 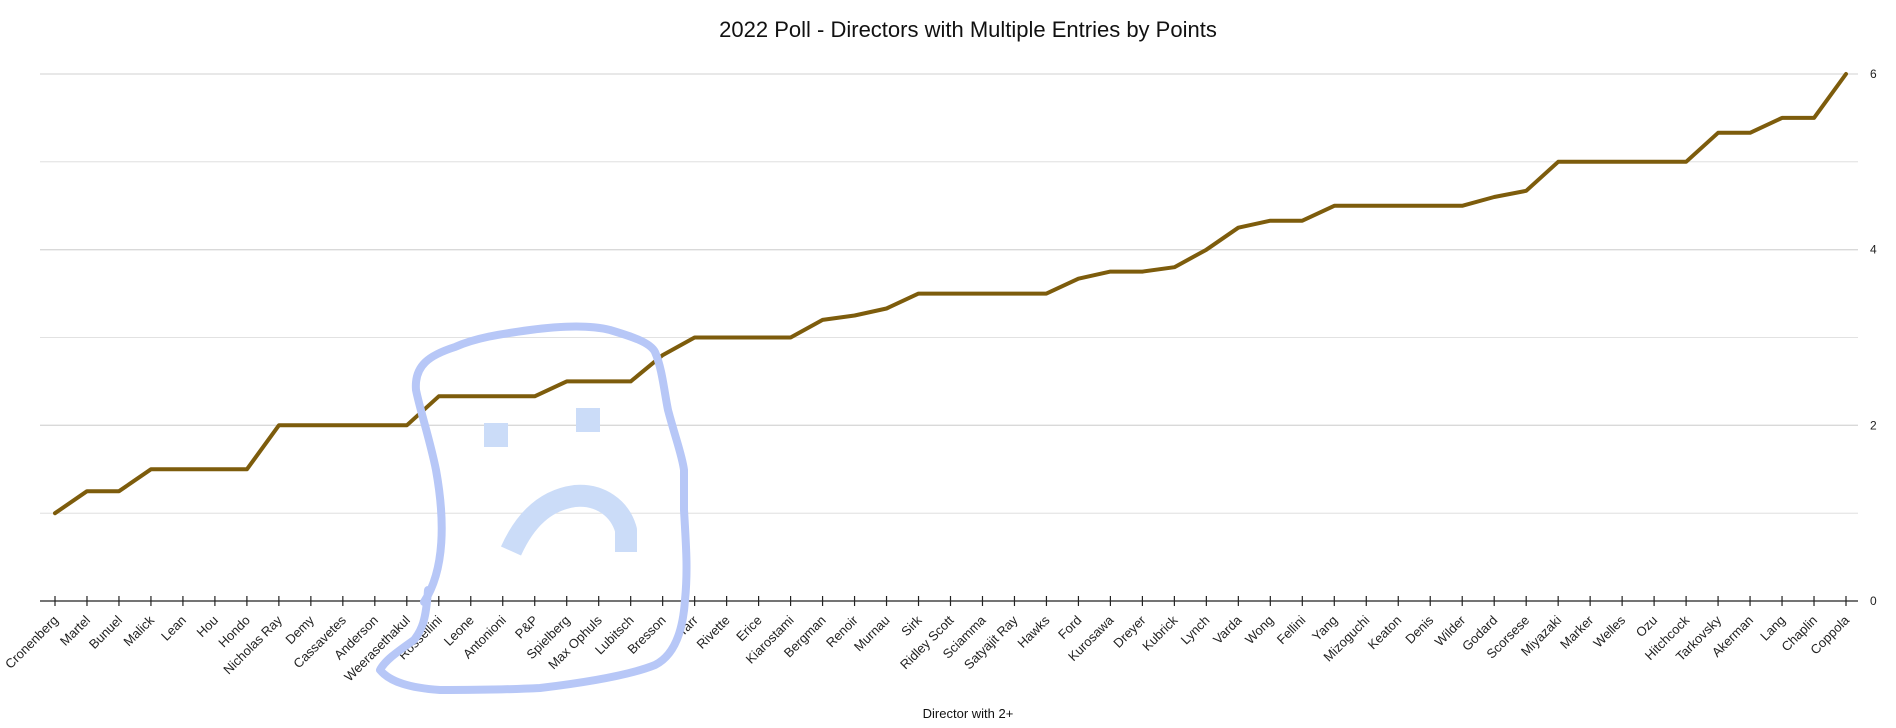 What do you see at coordinates (105, 631) in the screenshot?
I see `x-tick-label: Bunuel` at bounding box center [105, 631].